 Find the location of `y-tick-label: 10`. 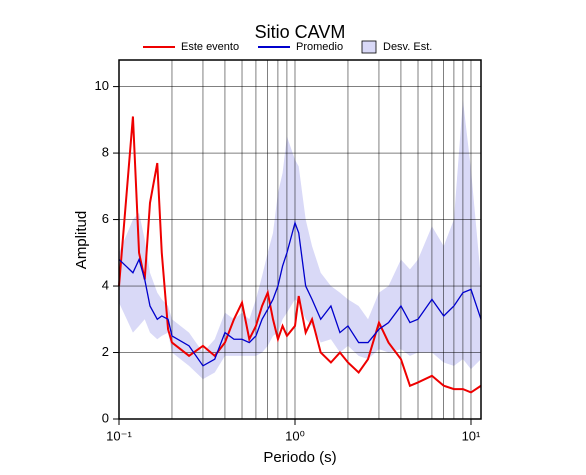

y-tick-label: 10 is located at coordinates (102, 85).